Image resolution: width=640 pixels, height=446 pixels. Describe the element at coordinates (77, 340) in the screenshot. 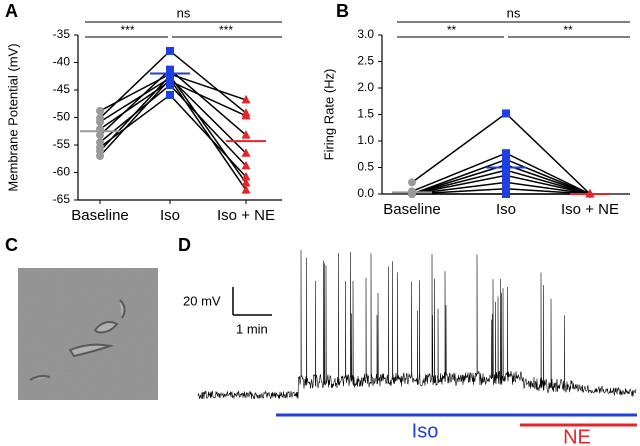

I see `cell-shapes` at that location.